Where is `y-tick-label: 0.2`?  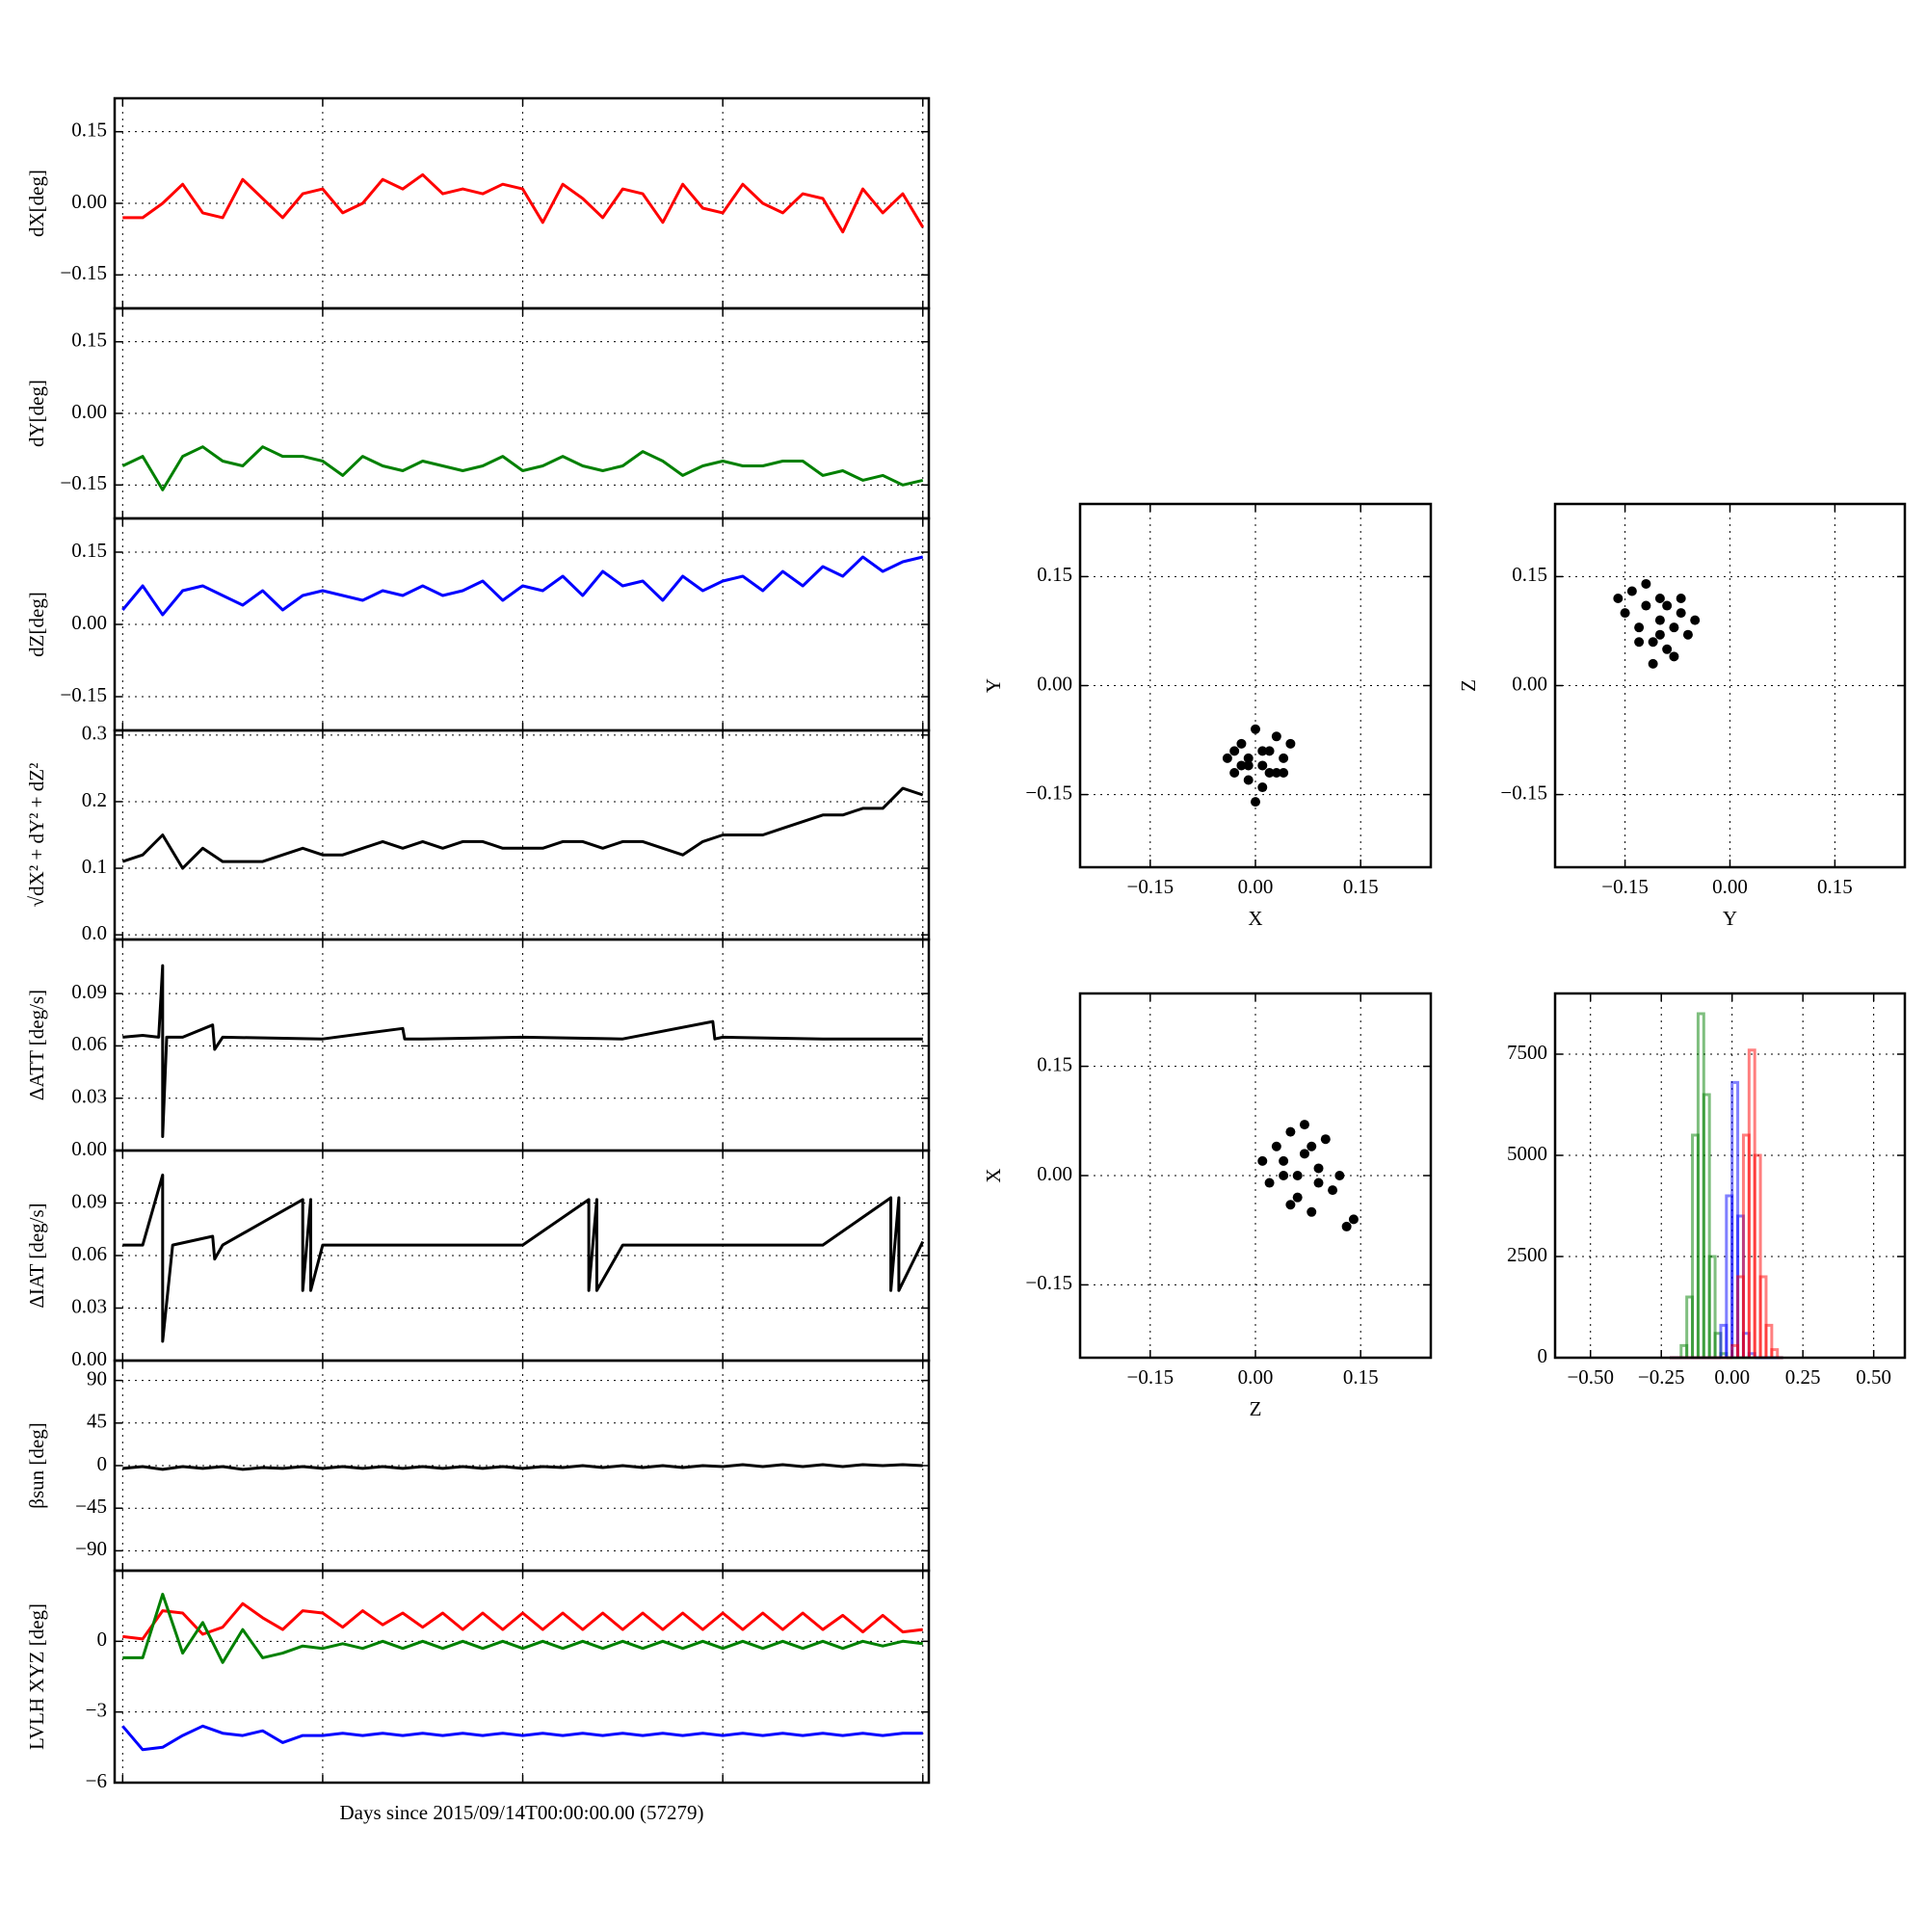
y-tick-label: 0.2 is located at coordinates (95, 799).